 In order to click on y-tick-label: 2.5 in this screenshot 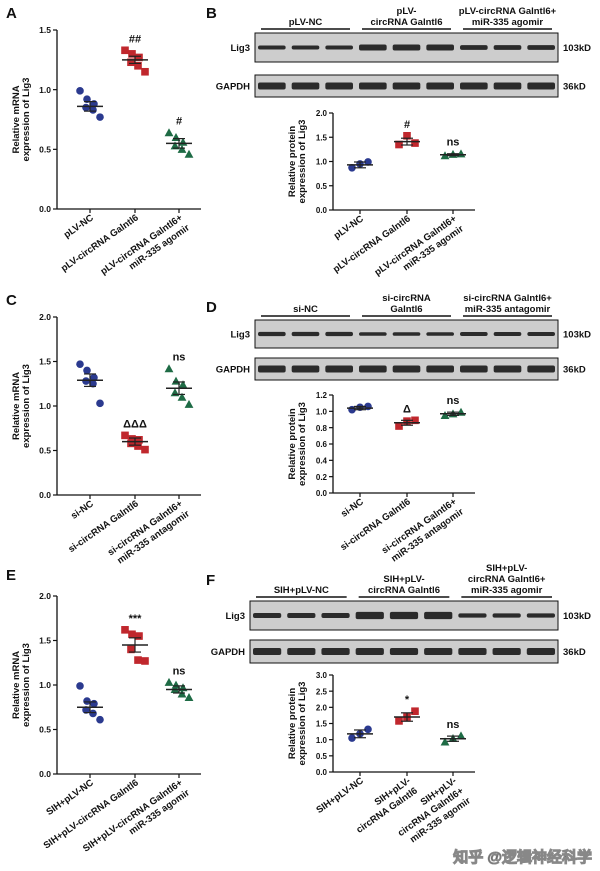, I will do `click(322, 691)`.